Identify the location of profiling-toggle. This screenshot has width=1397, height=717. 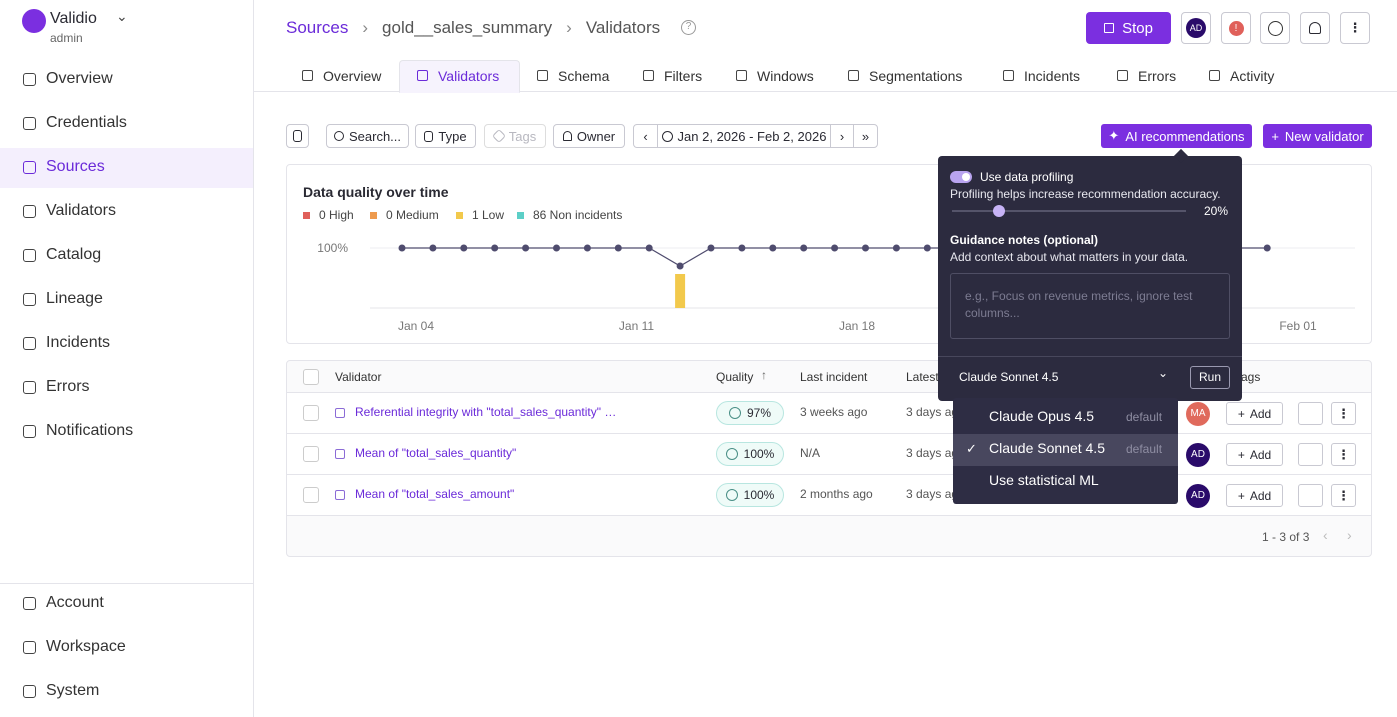
(961, 177).